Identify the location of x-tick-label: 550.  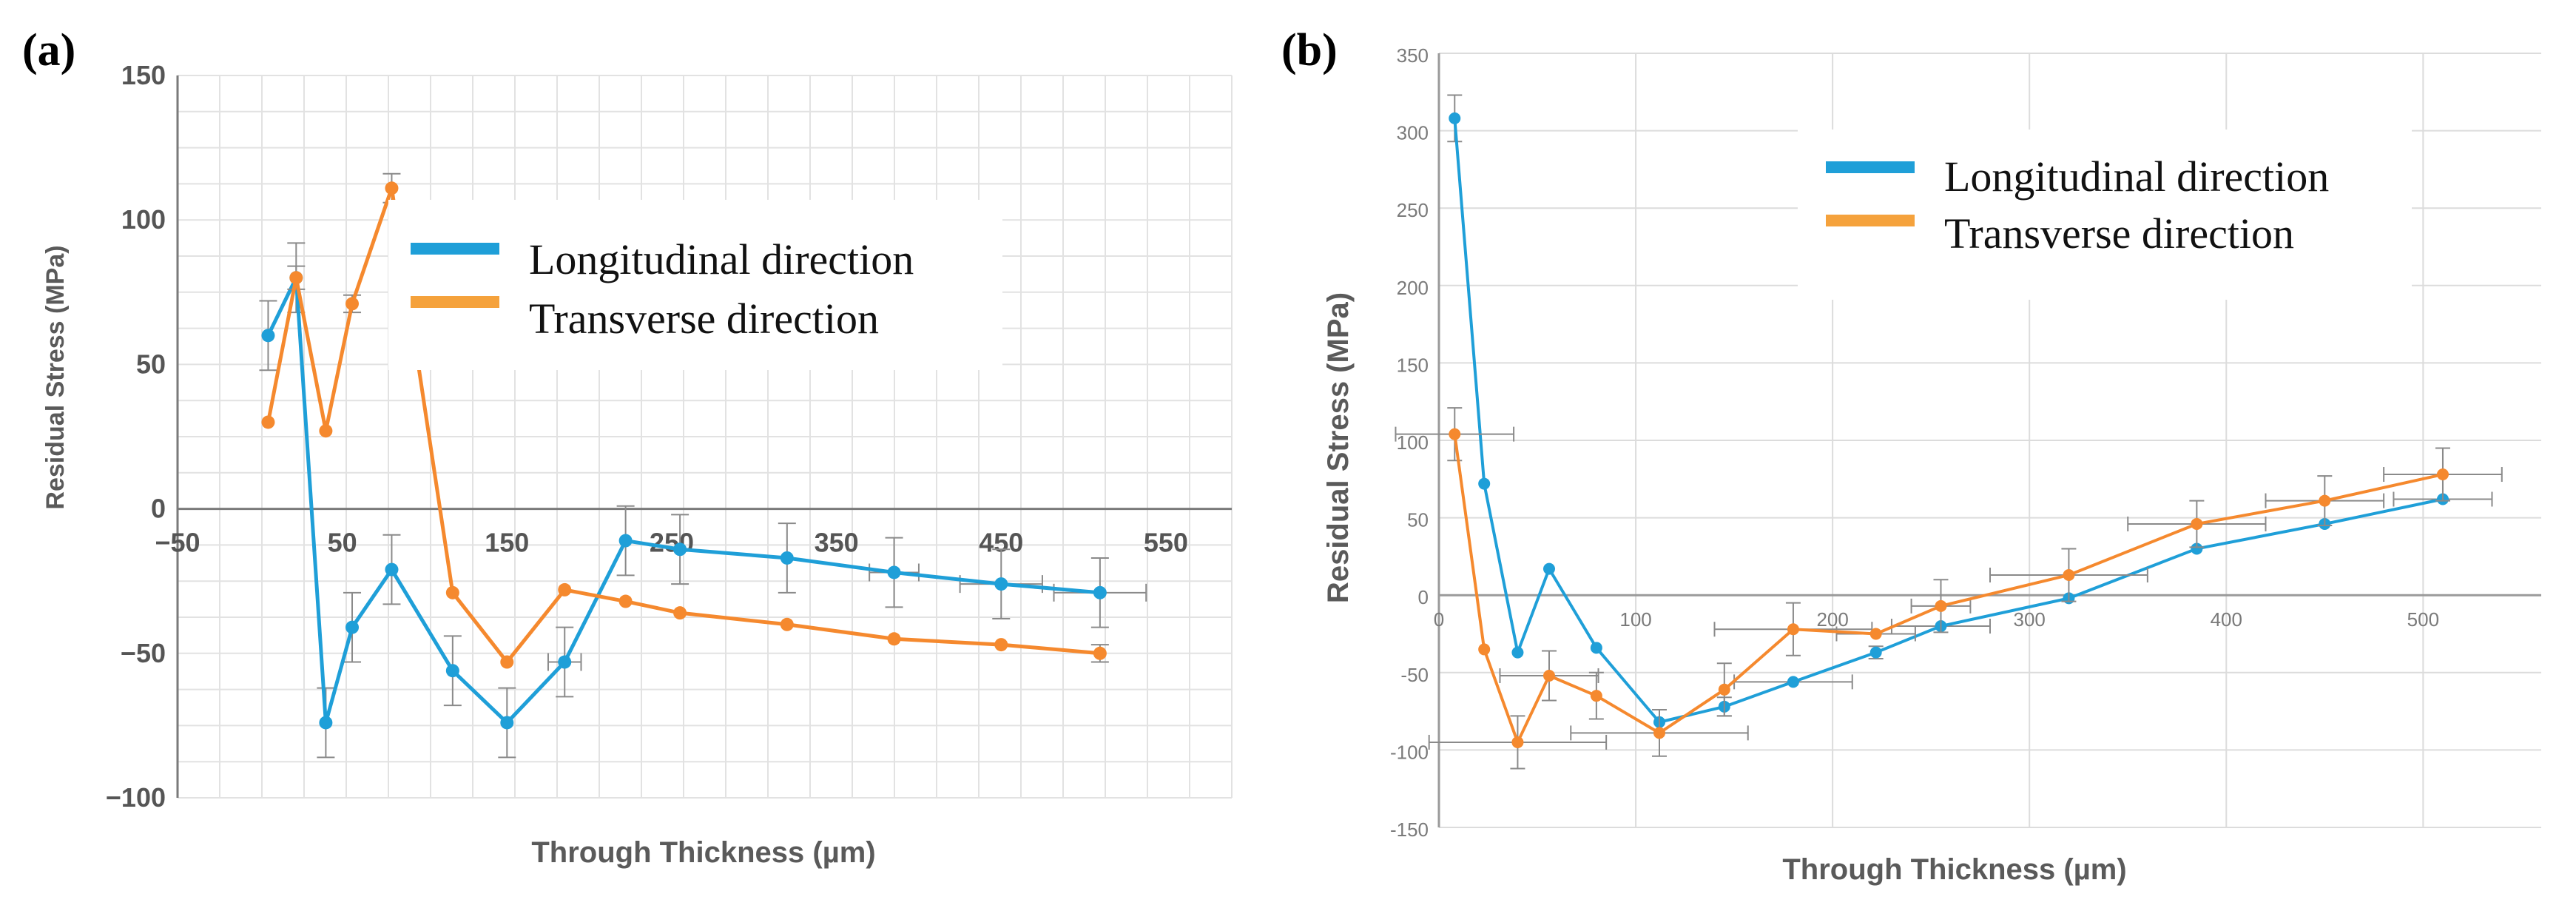
(1166, 543).